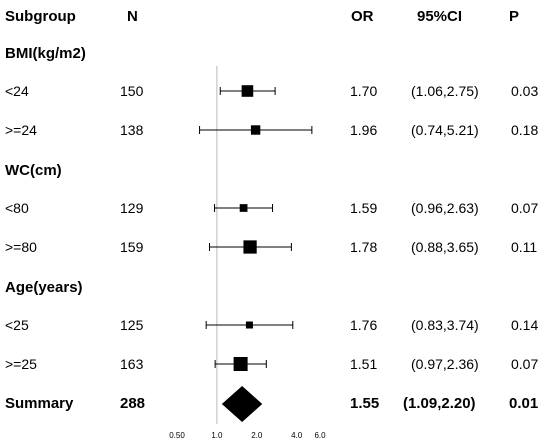 This screenshot has width=550, height=444. I want to click on row-p: 0.14, so click(525, 325).